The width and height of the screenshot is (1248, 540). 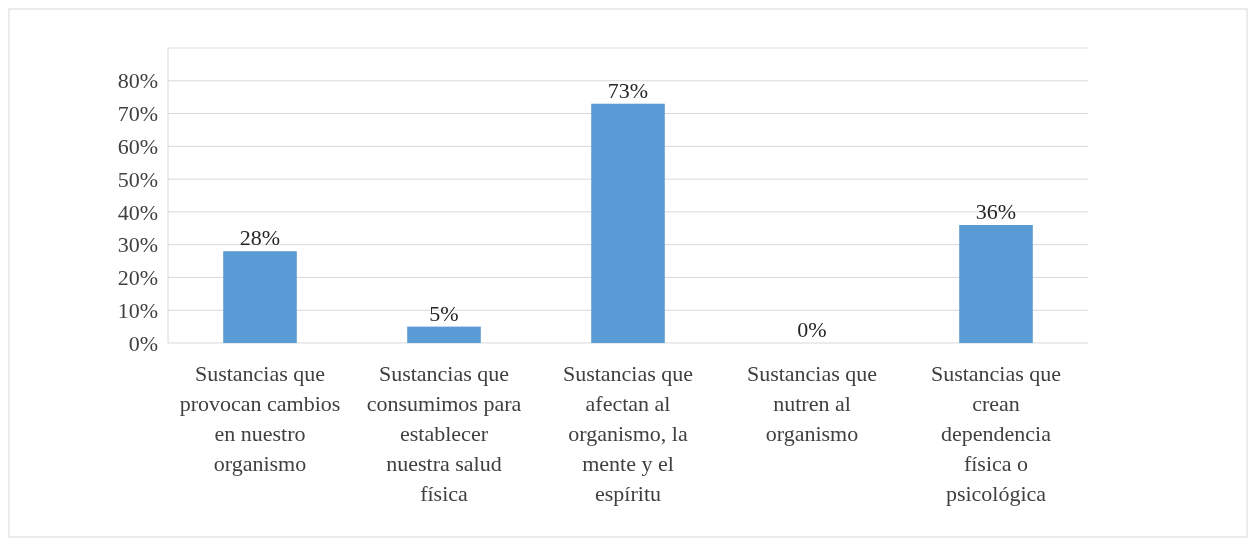 What do you see at coordinates (444, 433) in the screenshot?
I see `x-tick-label: Sustancias que consumimos para establecer nuestra salud física` at bounding box center [444, 433].